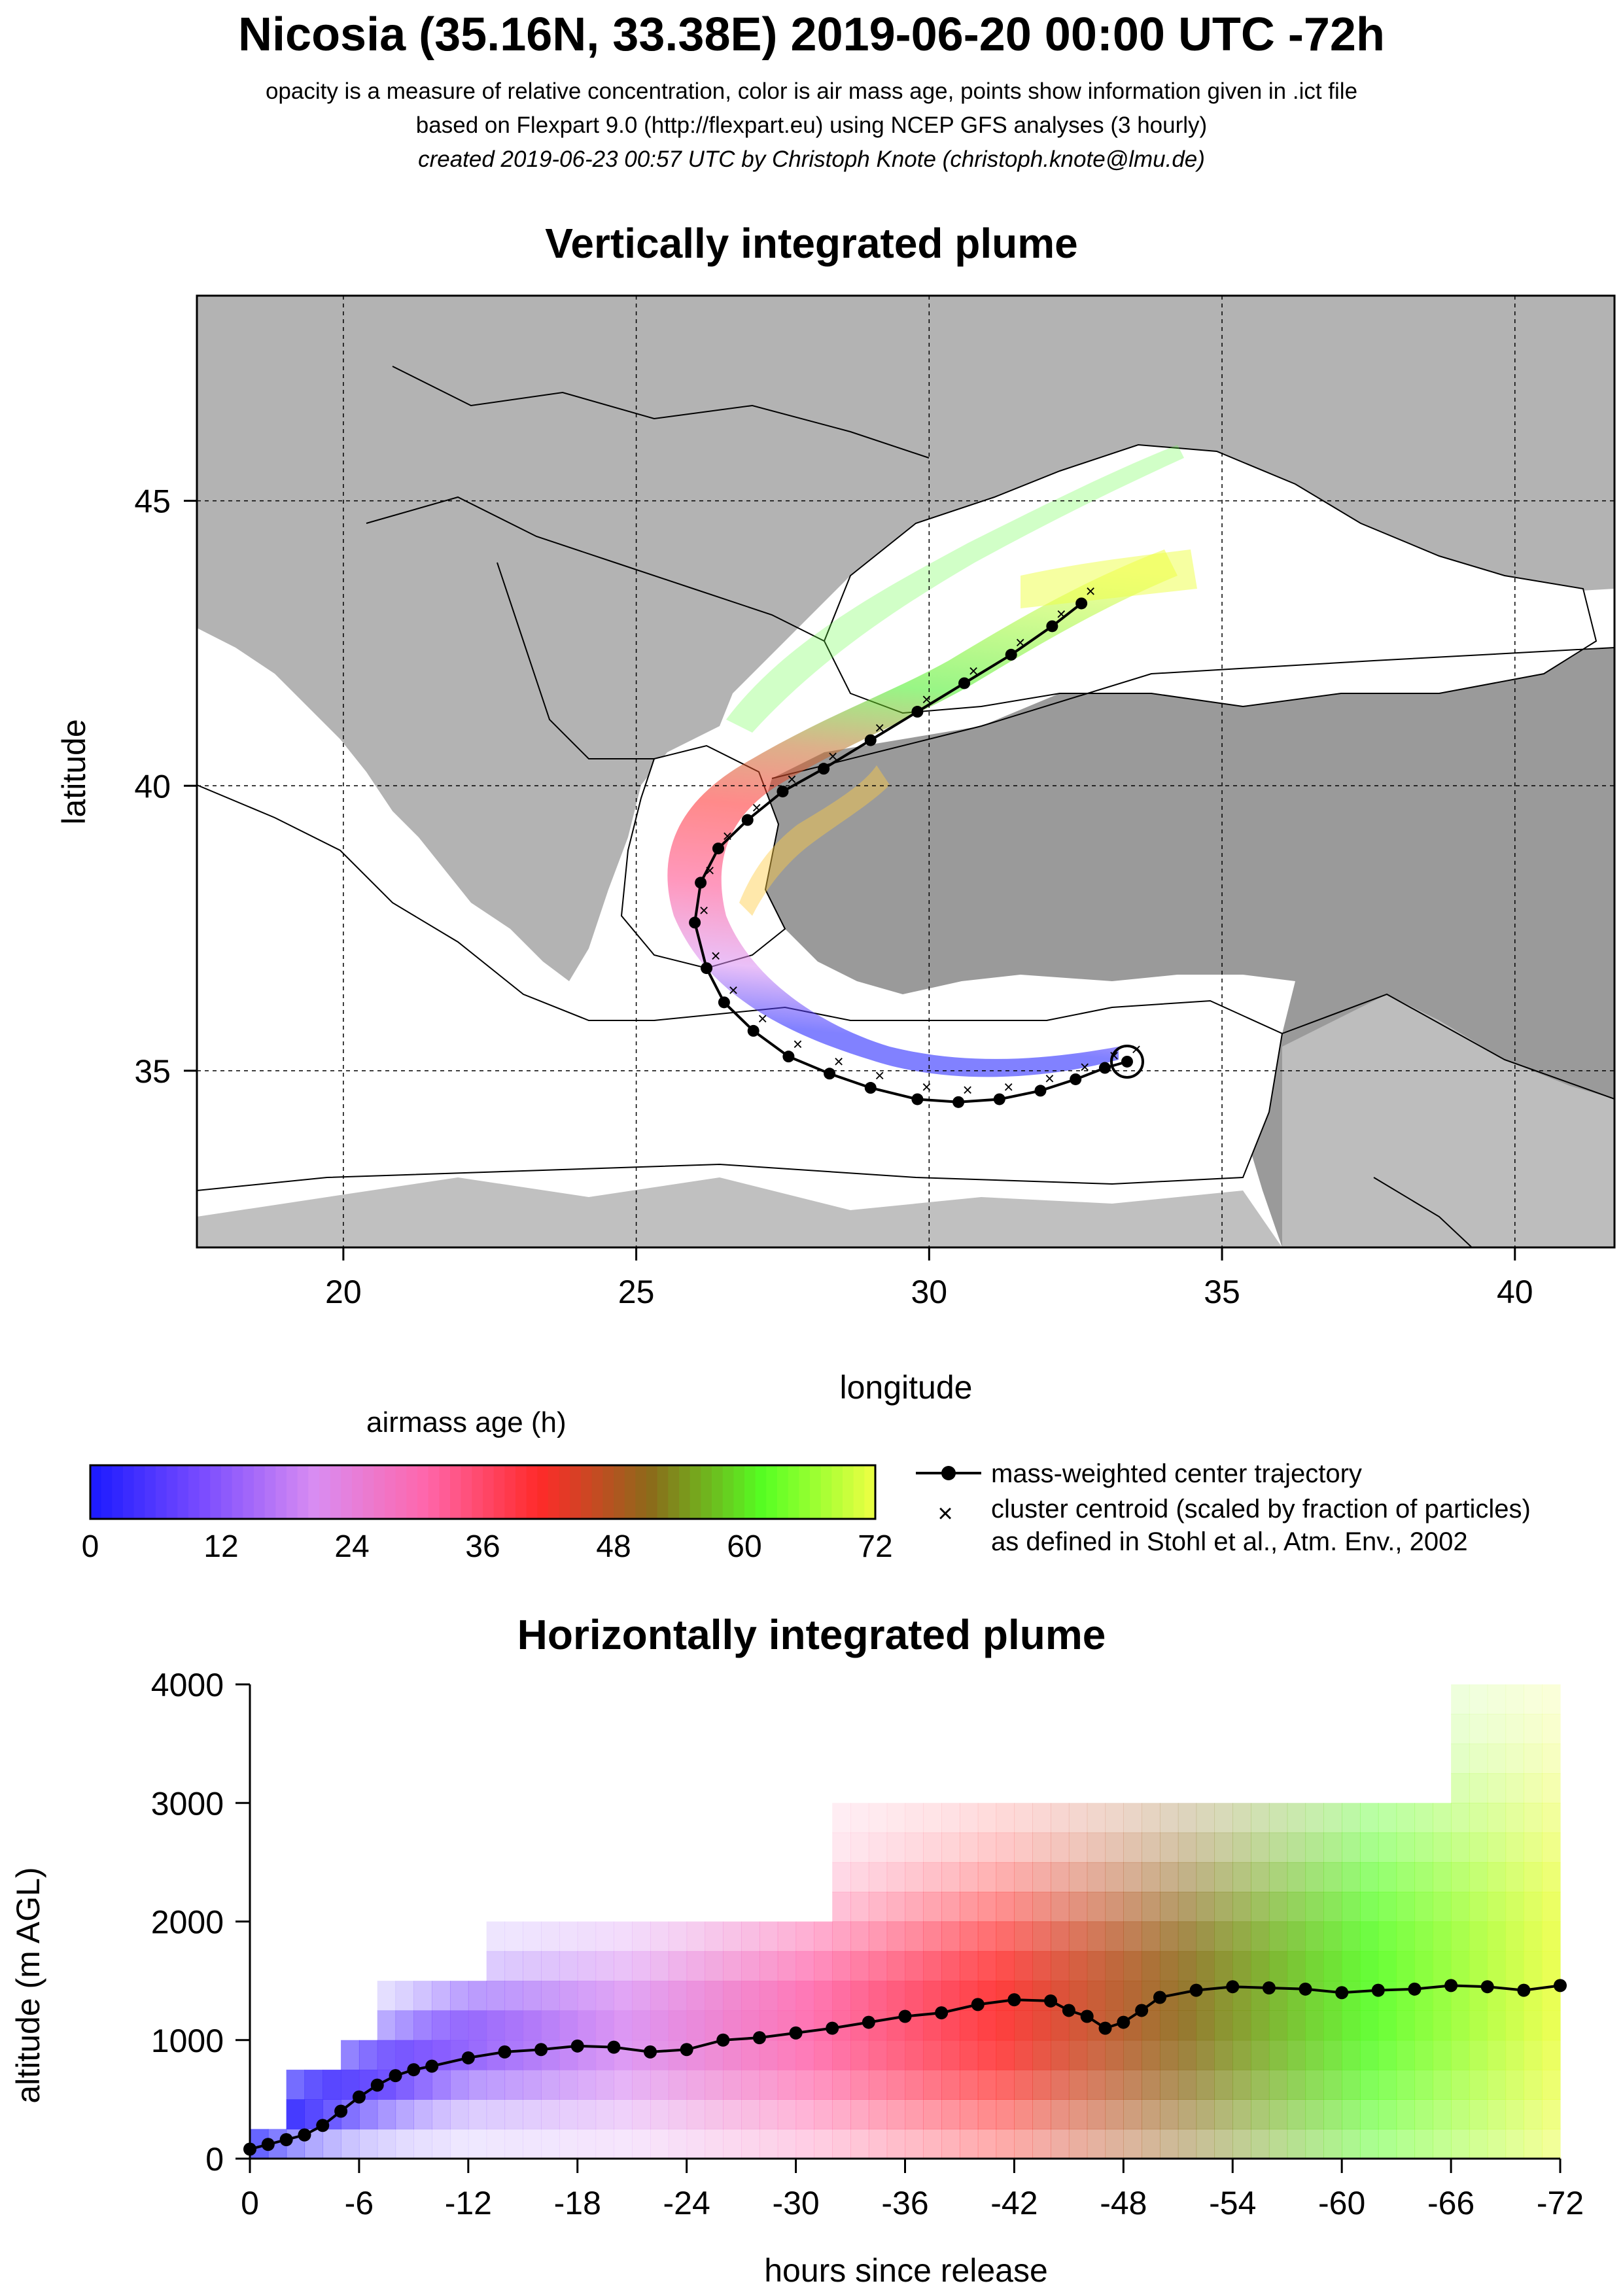  Describe the element at coordinates (637, 1292) in the screenshot. I see `map-xtick-label: 25` at that location.